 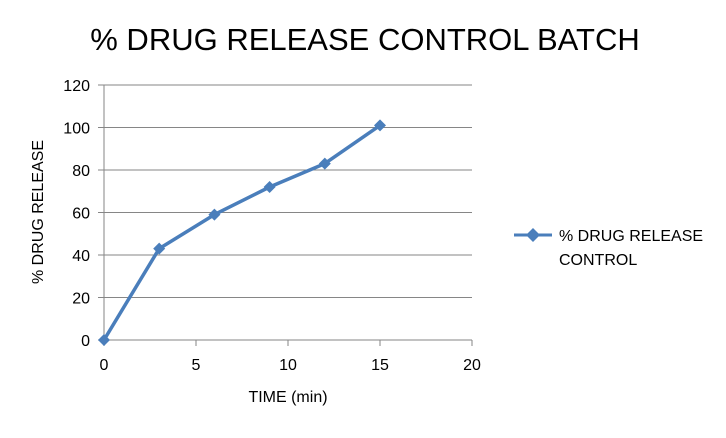 I want to click on y-tick-label: 60, so click(x=81, y=214).